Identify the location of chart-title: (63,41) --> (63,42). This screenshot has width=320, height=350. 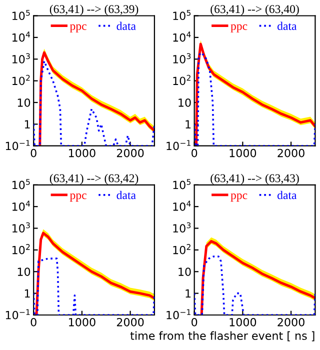
(94, 179).